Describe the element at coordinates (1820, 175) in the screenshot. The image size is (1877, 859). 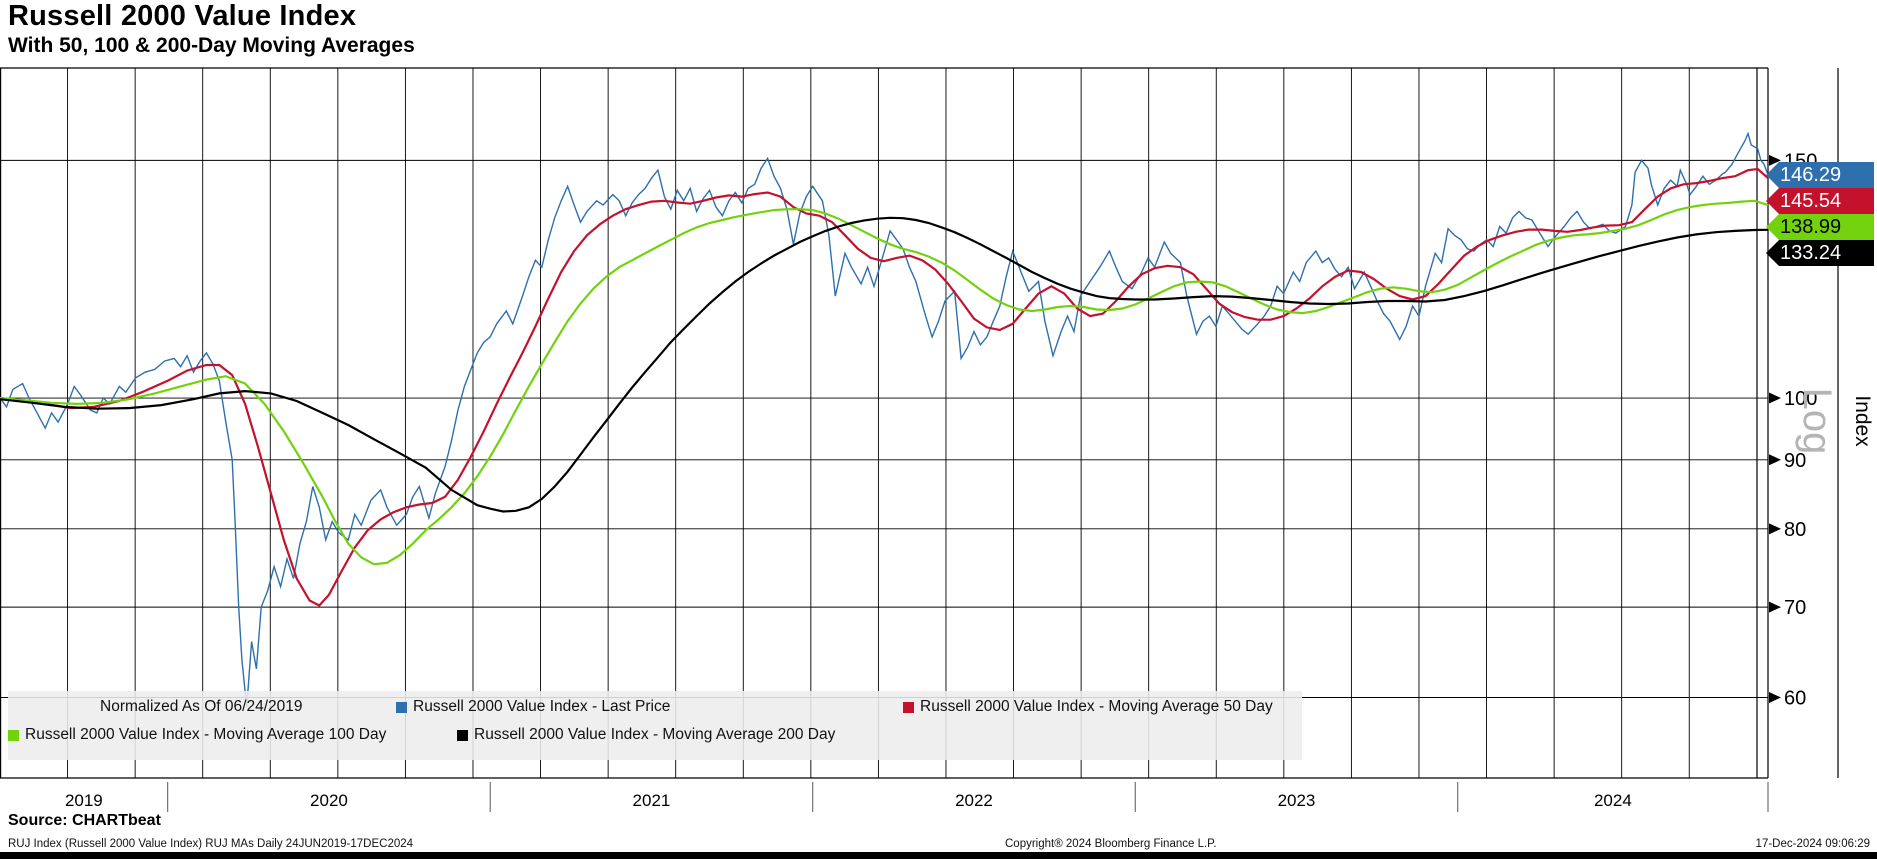
I see `price-callout: 146.29` at that location.